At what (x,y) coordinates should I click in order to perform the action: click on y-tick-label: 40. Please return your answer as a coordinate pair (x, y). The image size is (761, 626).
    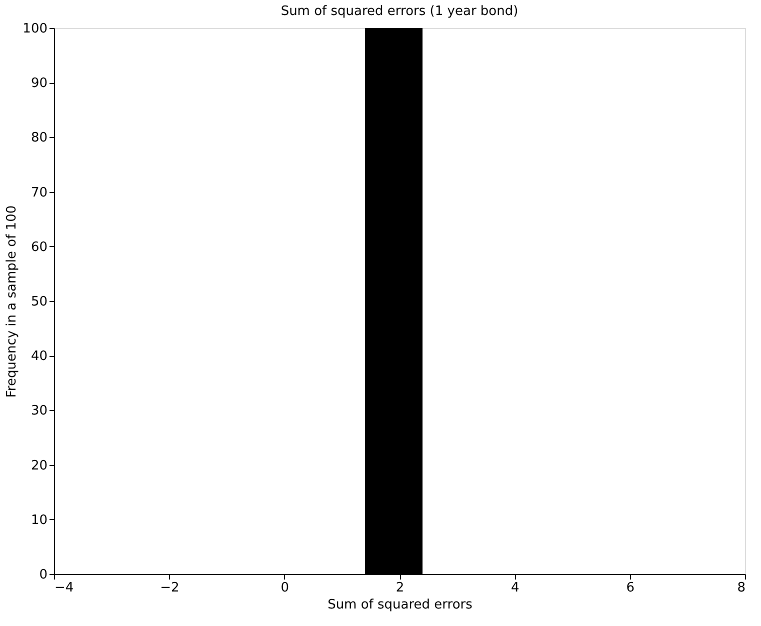
    Looking at the image, I should click on (39, 356).